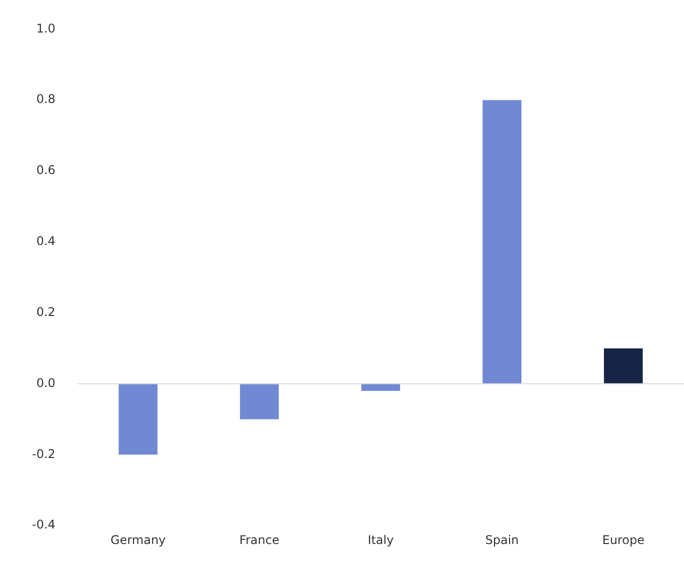 This screenshot has height=562, width=684. What do you see at coordinates (44, 525) in the screenshot?
I see `y-tick-label: -0.4` at bounding box center [44, 525].